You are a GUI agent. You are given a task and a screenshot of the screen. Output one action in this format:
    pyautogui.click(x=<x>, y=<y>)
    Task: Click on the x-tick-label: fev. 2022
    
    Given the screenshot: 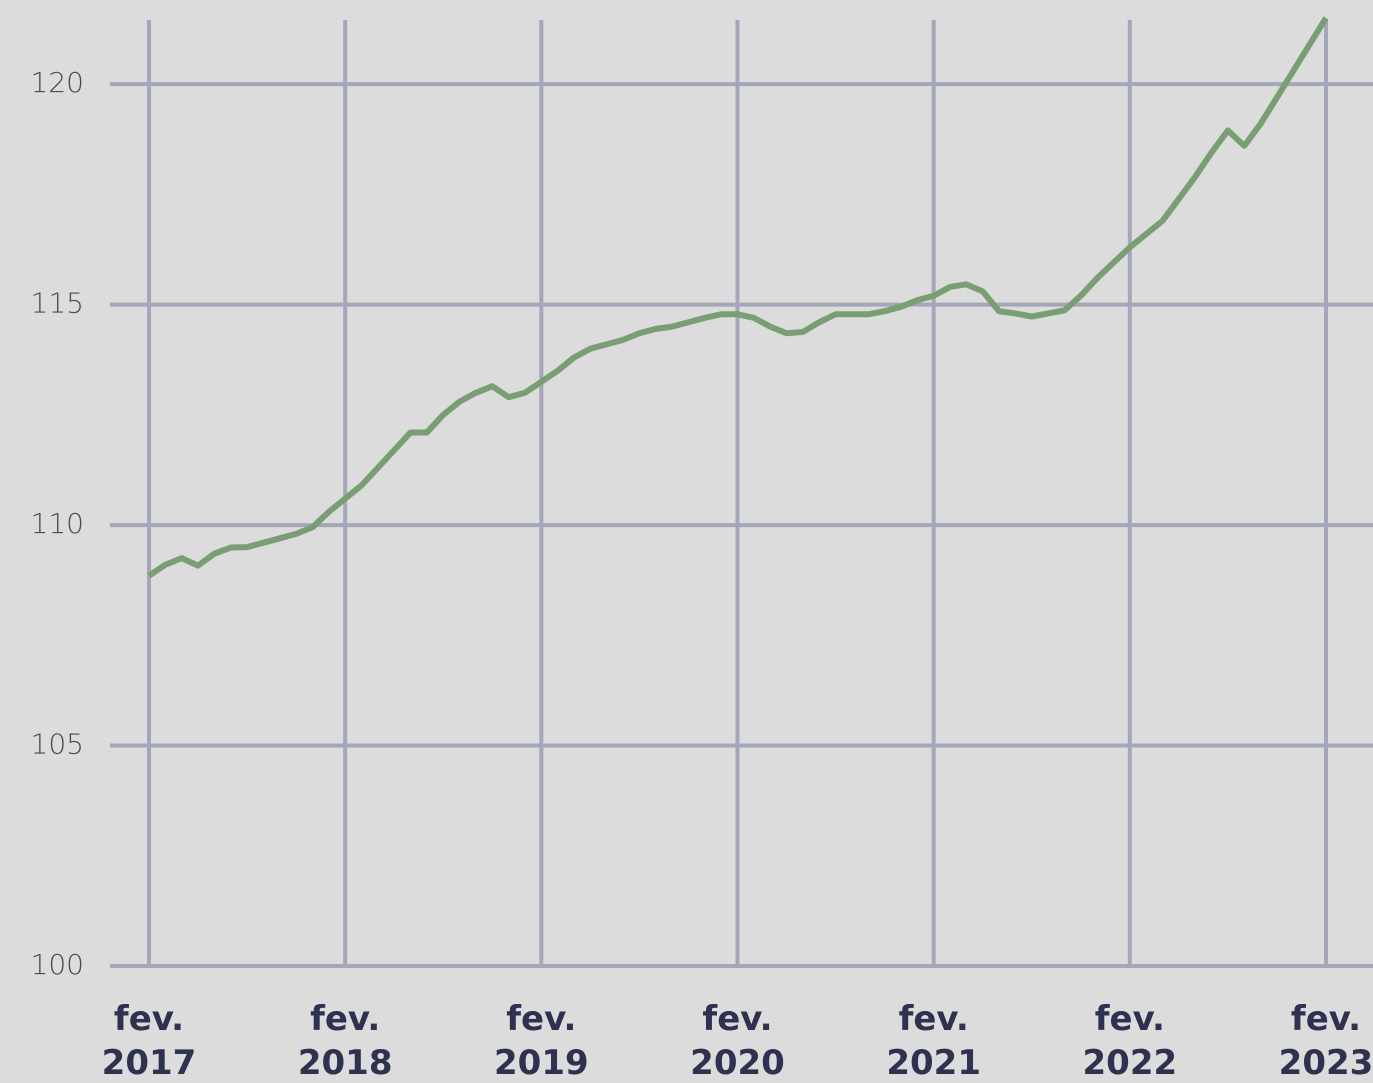 What is the action you would take?
    pyautogui.click(x=1130, y=1041)
    